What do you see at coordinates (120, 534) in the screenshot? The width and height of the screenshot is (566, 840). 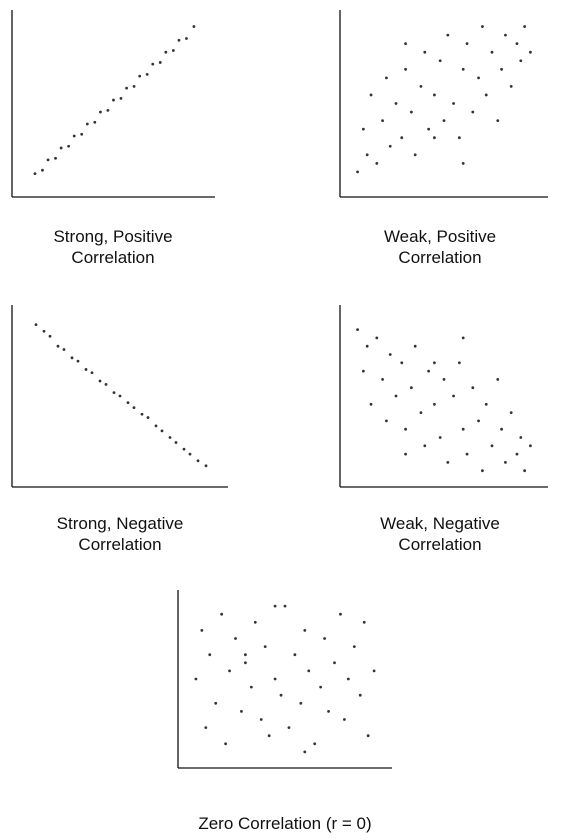 I see `caption: Strong, Negative Correlation` at bounding box center [120, 534].